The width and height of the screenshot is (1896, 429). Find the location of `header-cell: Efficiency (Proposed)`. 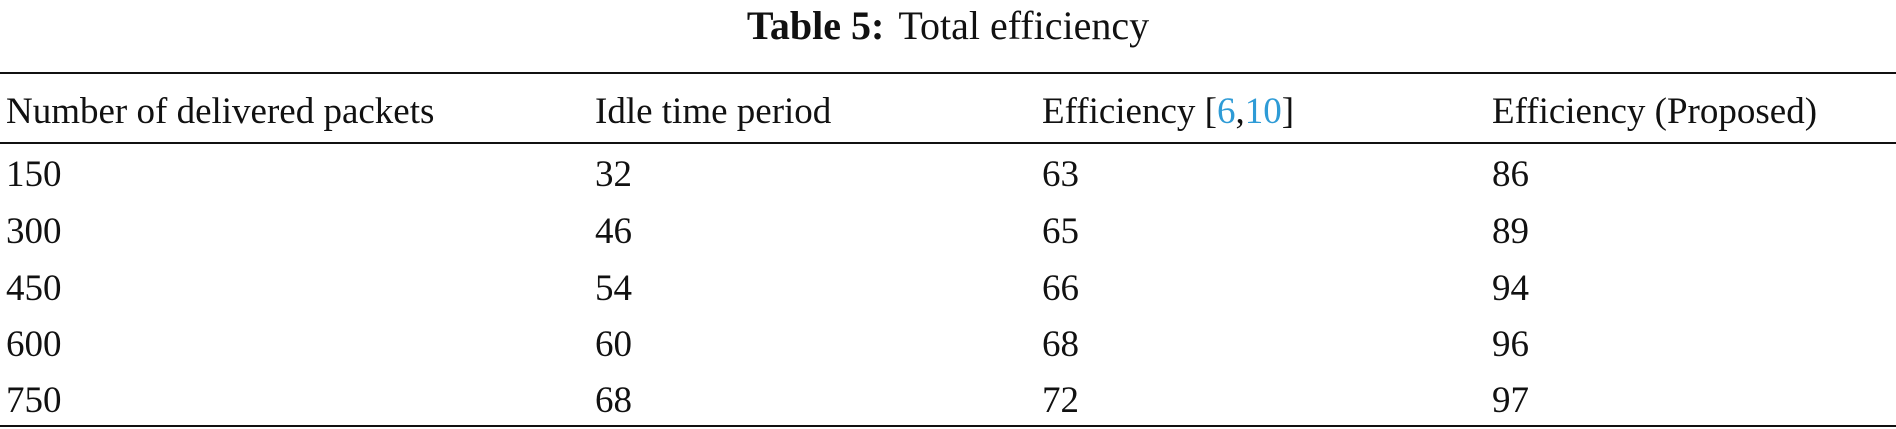

header-cell: Efficiency (Proposed) is located at coordinates (1655, 111).